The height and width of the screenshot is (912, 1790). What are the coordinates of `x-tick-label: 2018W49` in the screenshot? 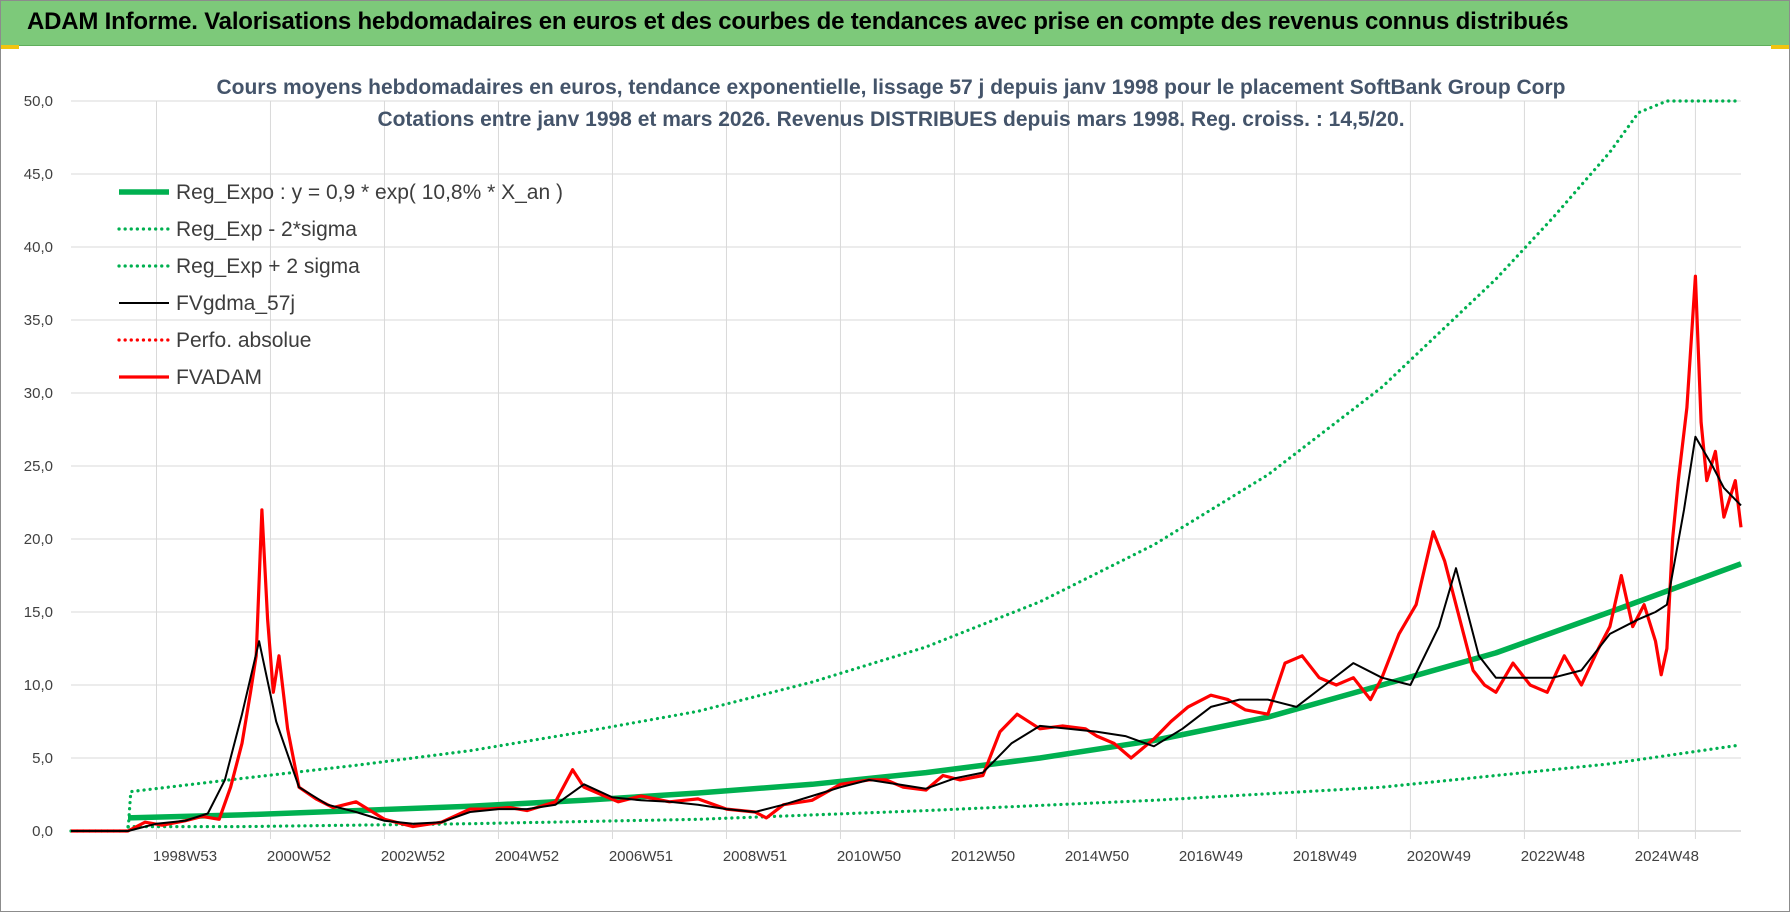 It's located at (1325, 856).